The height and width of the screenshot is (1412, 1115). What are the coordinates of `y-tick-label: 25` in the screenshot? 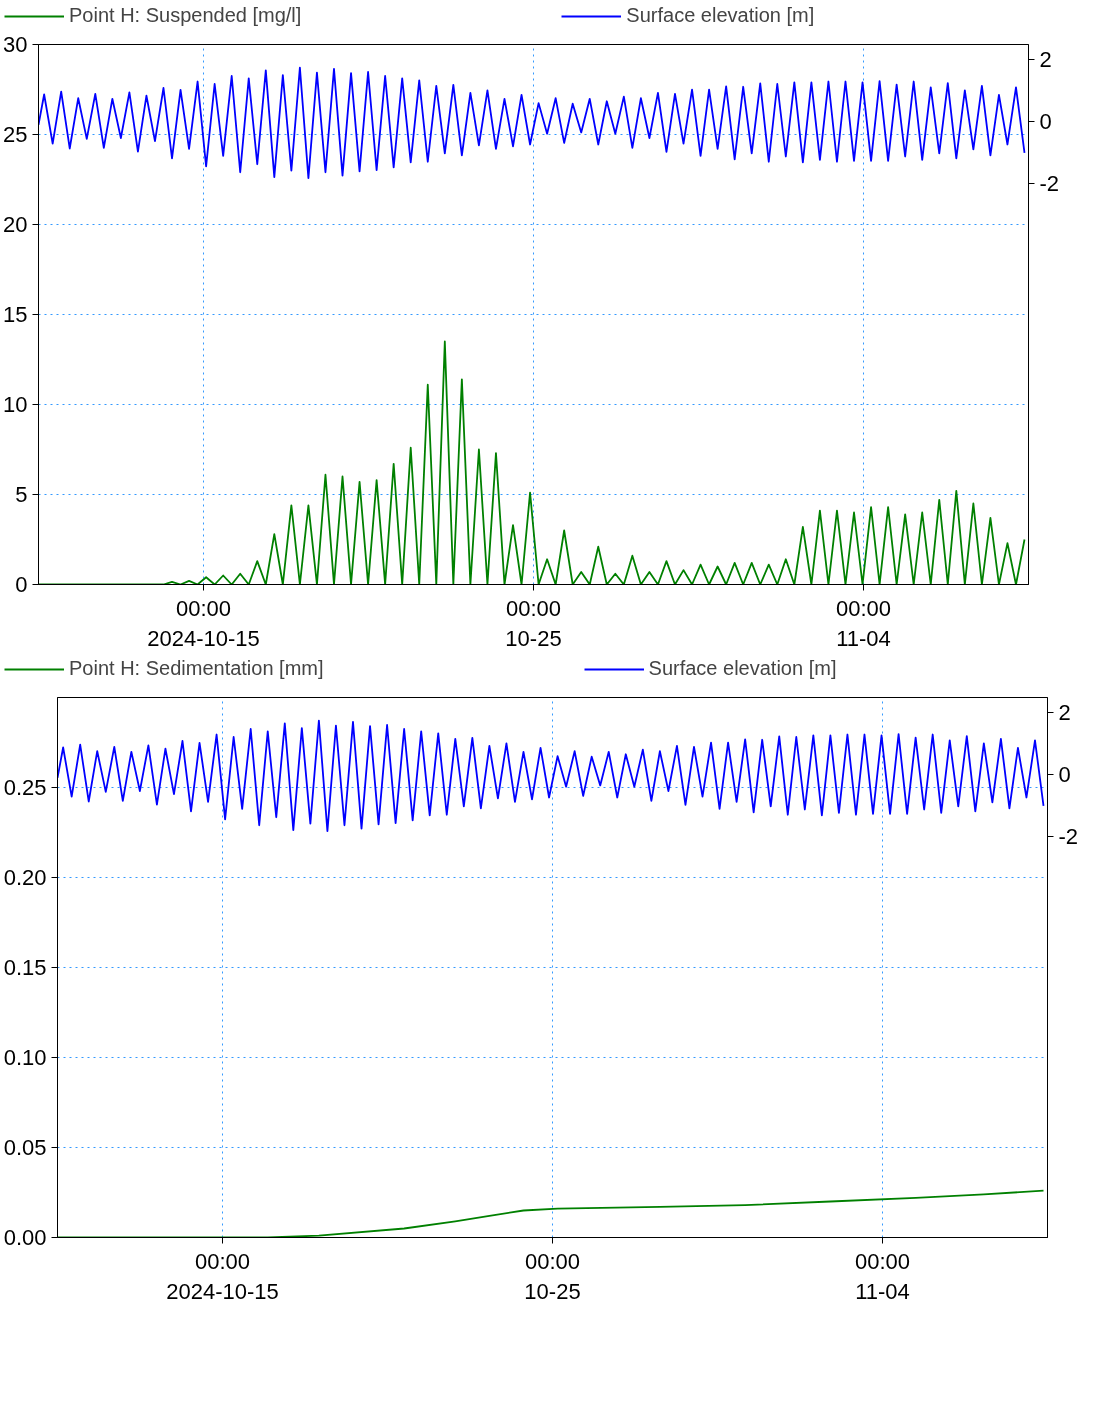 It's located at (15, 134).